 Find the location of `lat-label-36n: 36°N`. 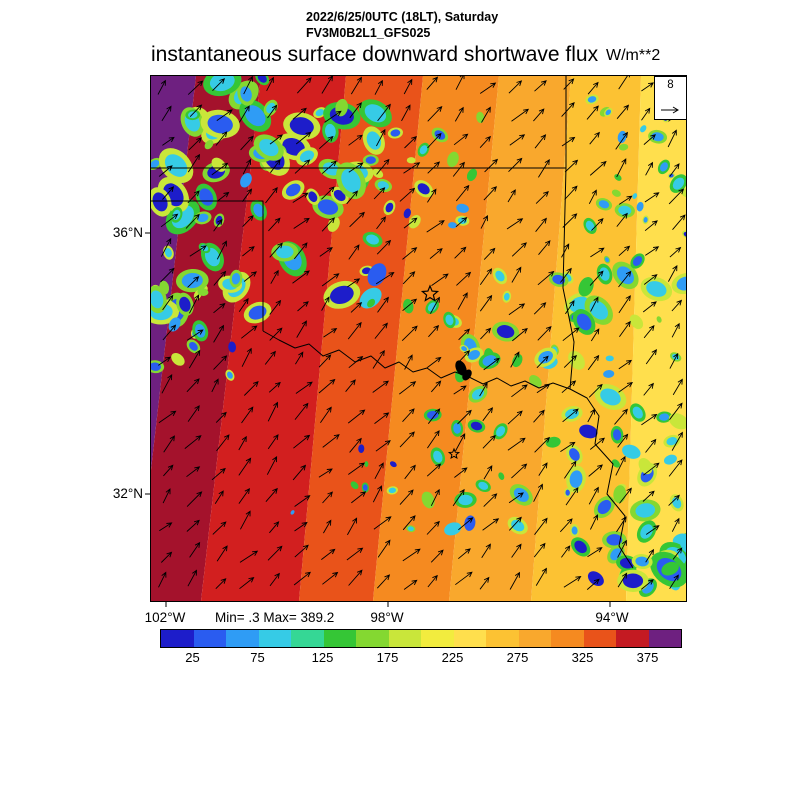

lat-label-36n: 36°N is located at coordinates (127, 232).